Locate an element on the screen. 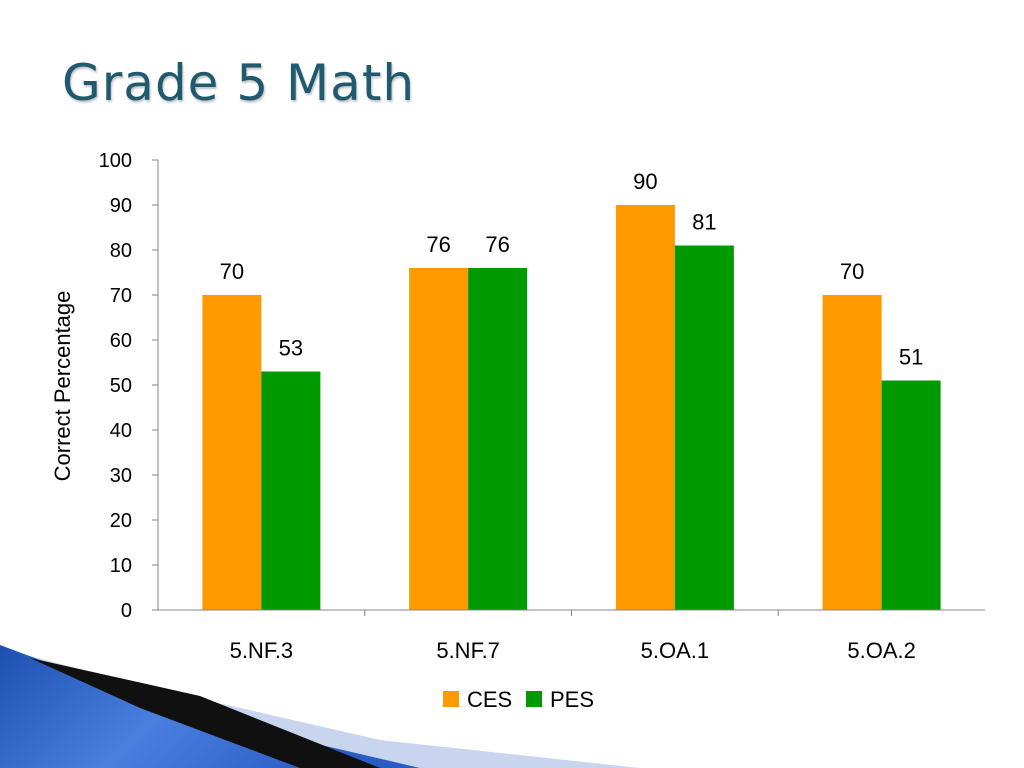 This screenshot has height=768, width=1024. data-label: 90 is located at coordinates (645, 181).